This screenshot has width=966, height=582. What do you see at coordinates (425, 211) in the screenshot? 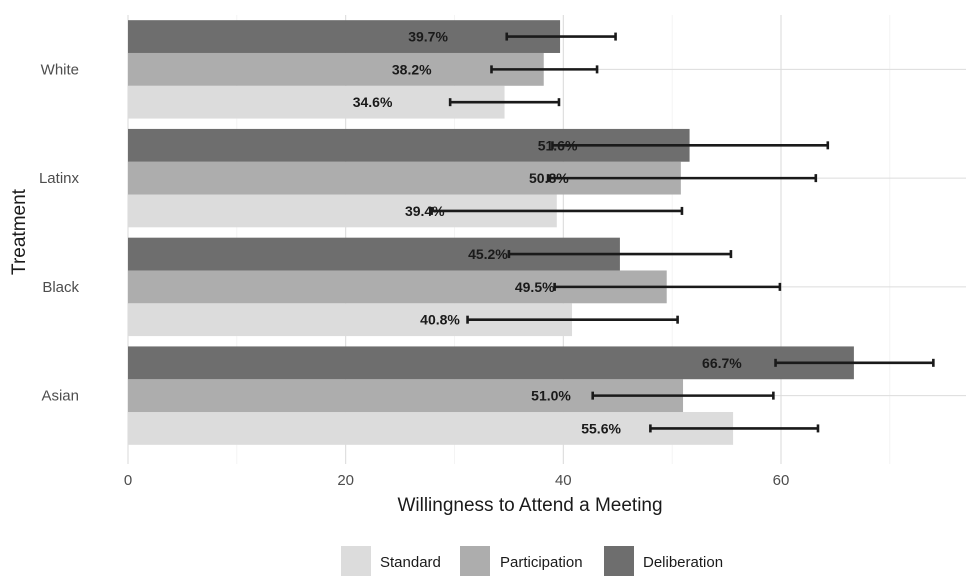
I see `bar-value-label: 39.4%` at bounding box center [425, 211].